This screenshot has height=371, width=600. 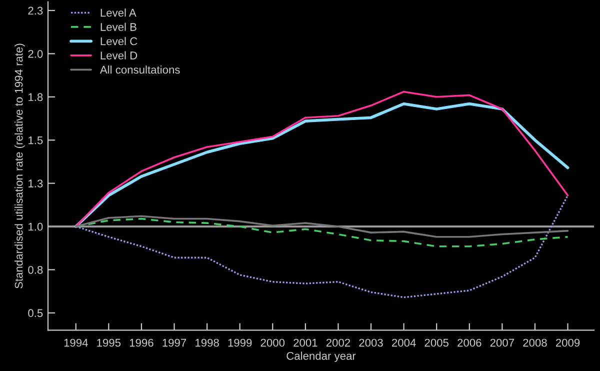 I want to click on x-tick-label: 1995, so click(x=109, y=342).